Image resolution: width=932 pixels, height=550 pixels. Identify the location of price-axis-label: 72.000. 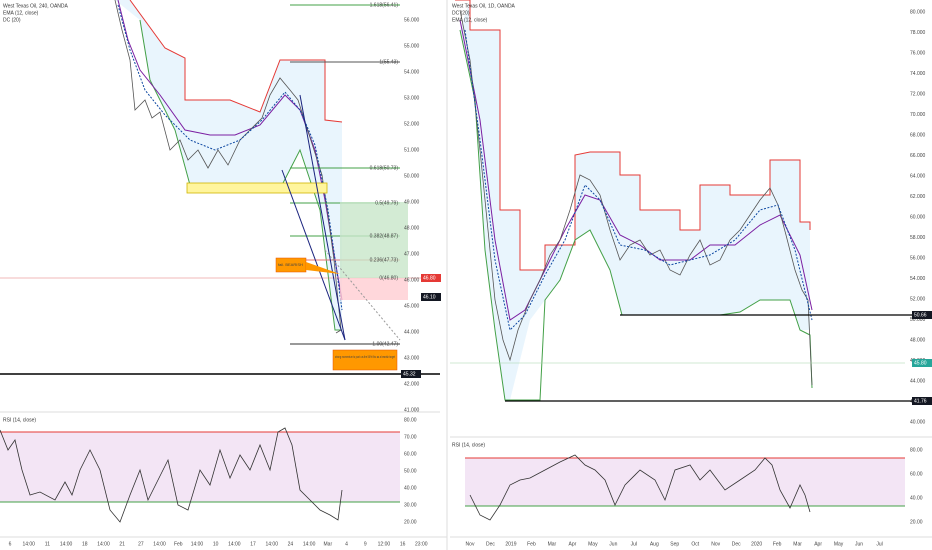
(918, 94).